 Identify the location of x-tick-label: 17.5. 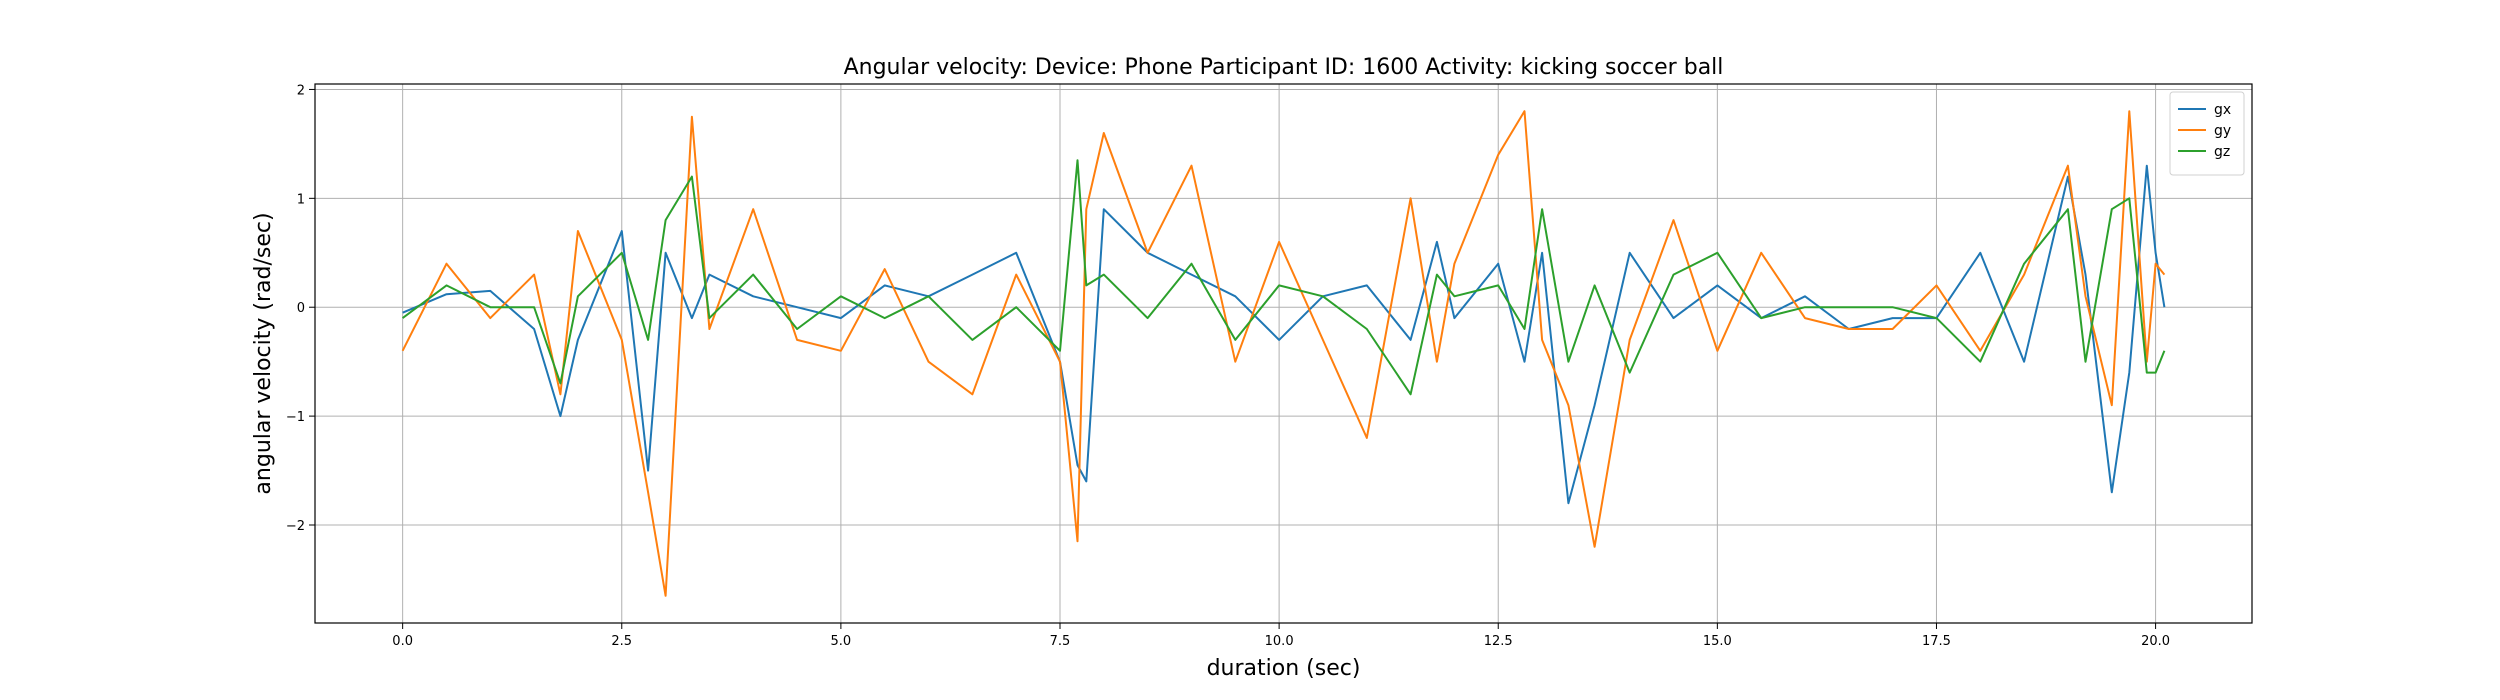
(1936, 641).